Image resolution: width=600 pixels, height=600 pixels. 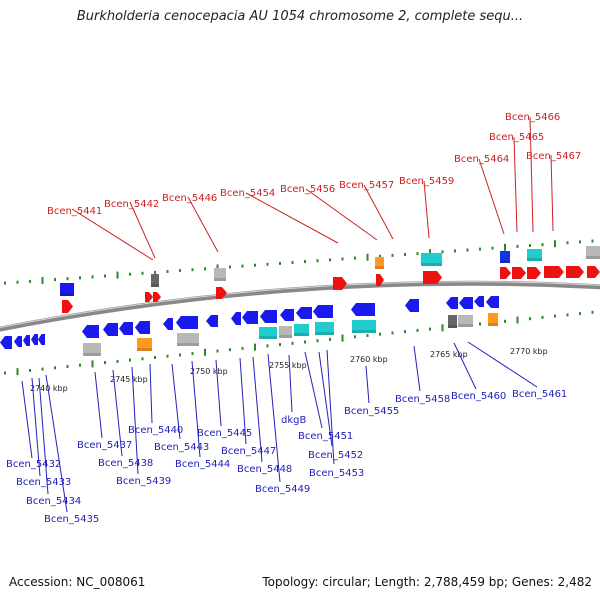 I want to click on gene-label-bcen-5464: Bcen_5464, so click(x=481, y=159).